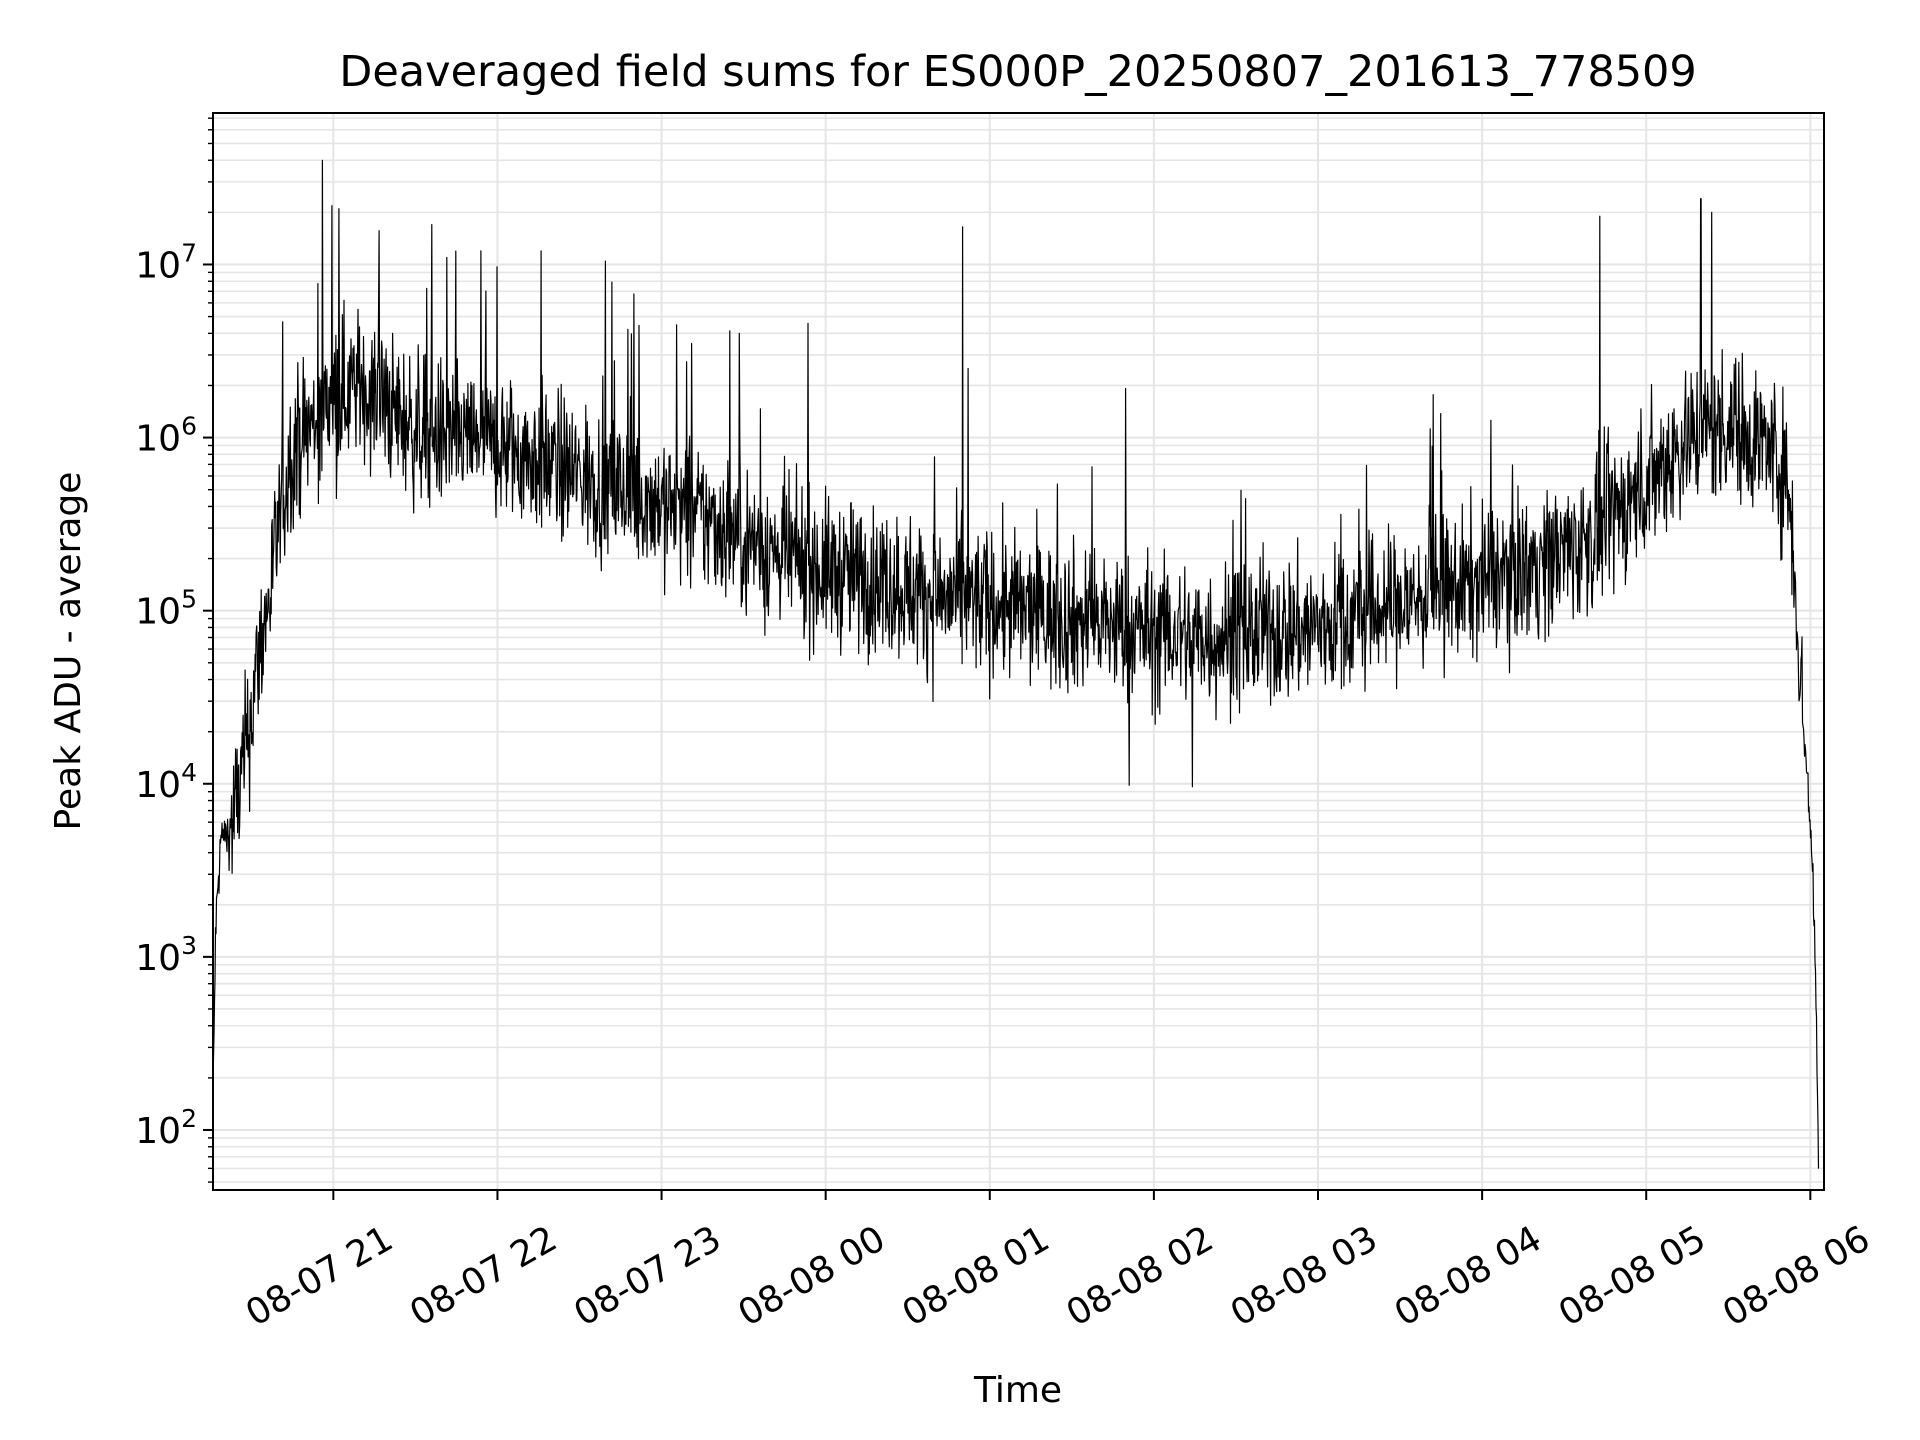  I want to click on y-tick-label: 10⁵, so click(166, 609).